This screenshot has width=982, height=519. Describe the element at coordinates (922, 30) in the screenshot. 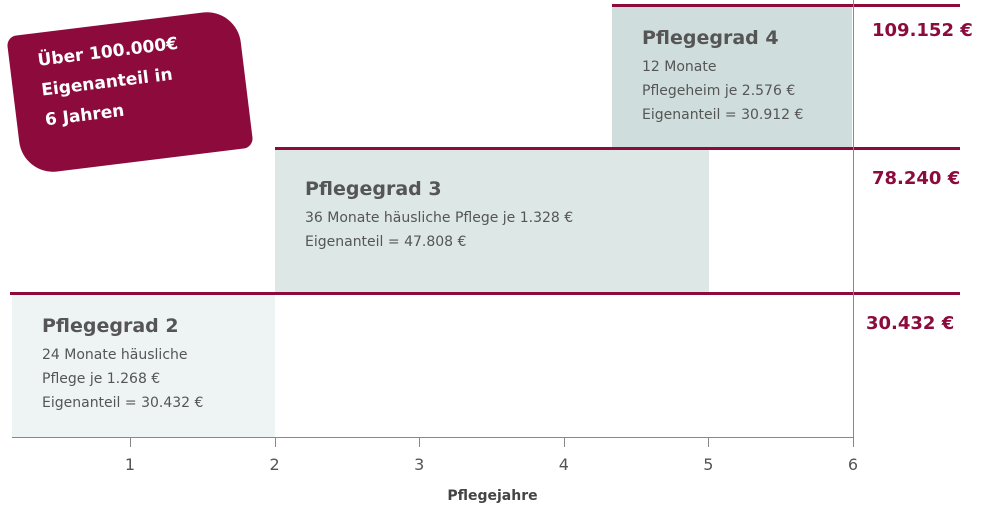

I see `total: 109.152 €` at that location.